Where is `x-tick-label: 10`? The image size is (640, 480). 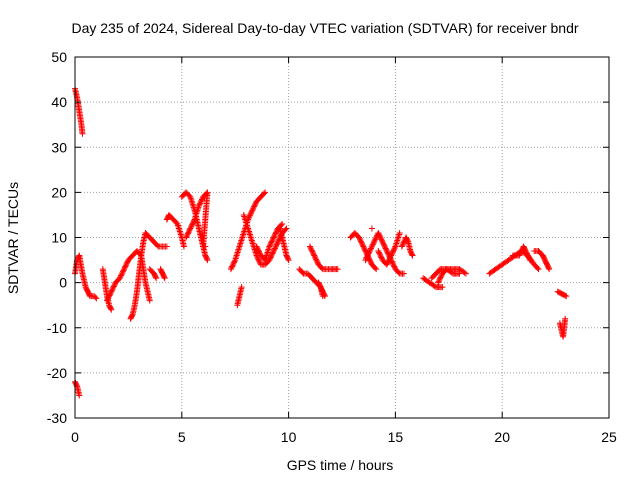
x-tick-label: 10 is located at coordinates (289, 437).